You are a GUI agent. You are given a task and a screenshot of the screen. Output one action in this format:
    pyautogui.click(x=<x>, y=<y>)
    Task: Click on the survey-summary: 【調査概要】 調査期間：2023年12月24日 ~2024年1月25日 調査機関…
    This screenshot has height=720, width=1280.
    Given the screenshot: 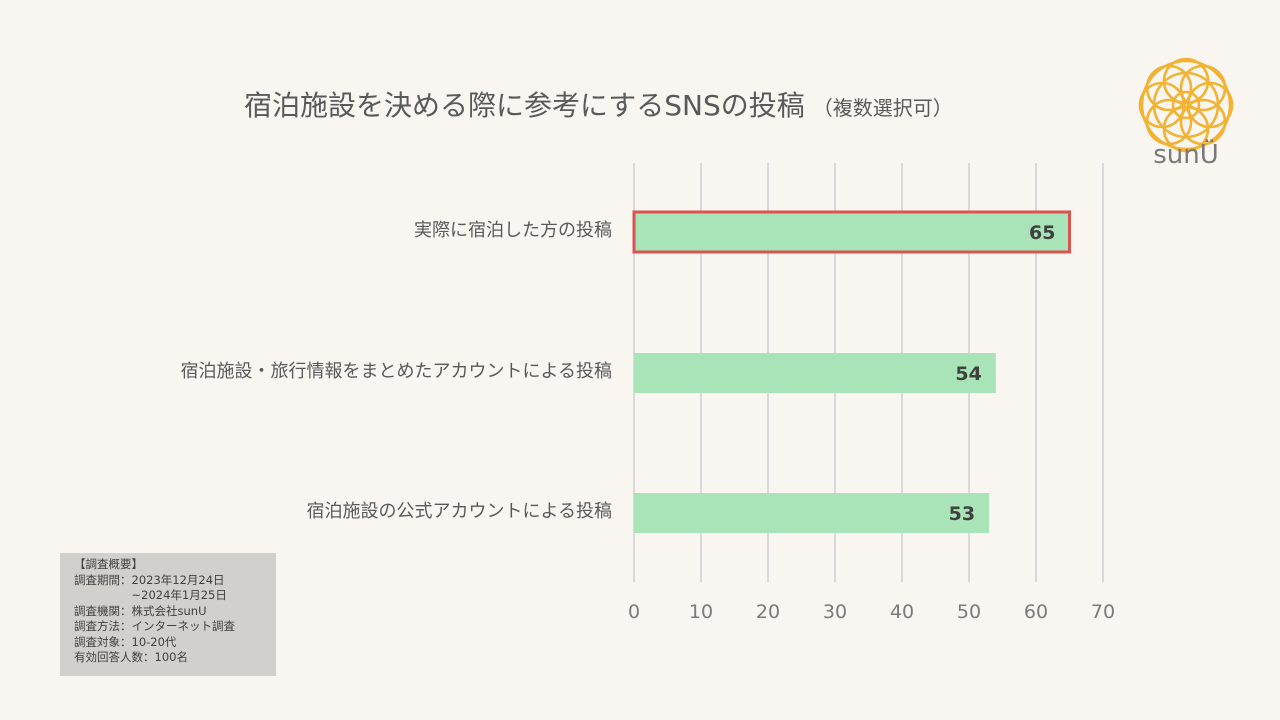 What is the action you would take?
    pyautogui.click(x=168, y=614)
    